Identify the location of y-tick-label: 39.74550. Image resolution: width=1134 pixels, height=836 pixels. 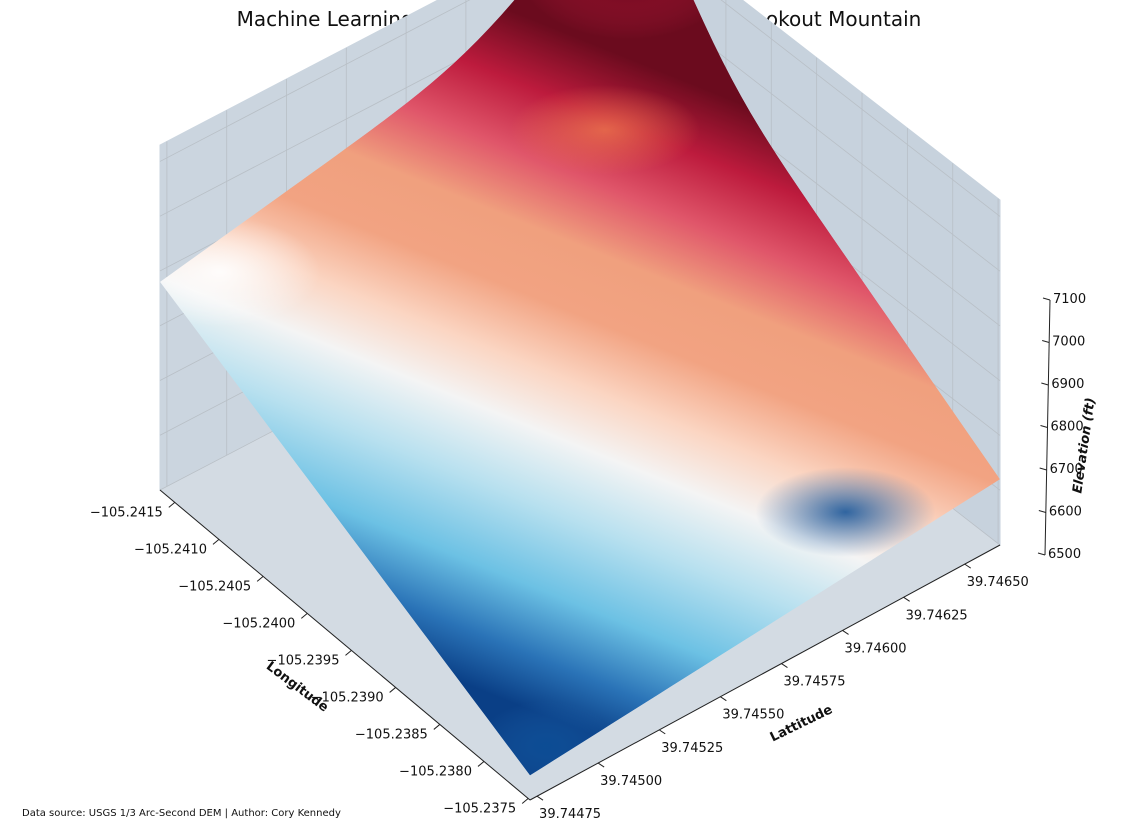
(753, 715).